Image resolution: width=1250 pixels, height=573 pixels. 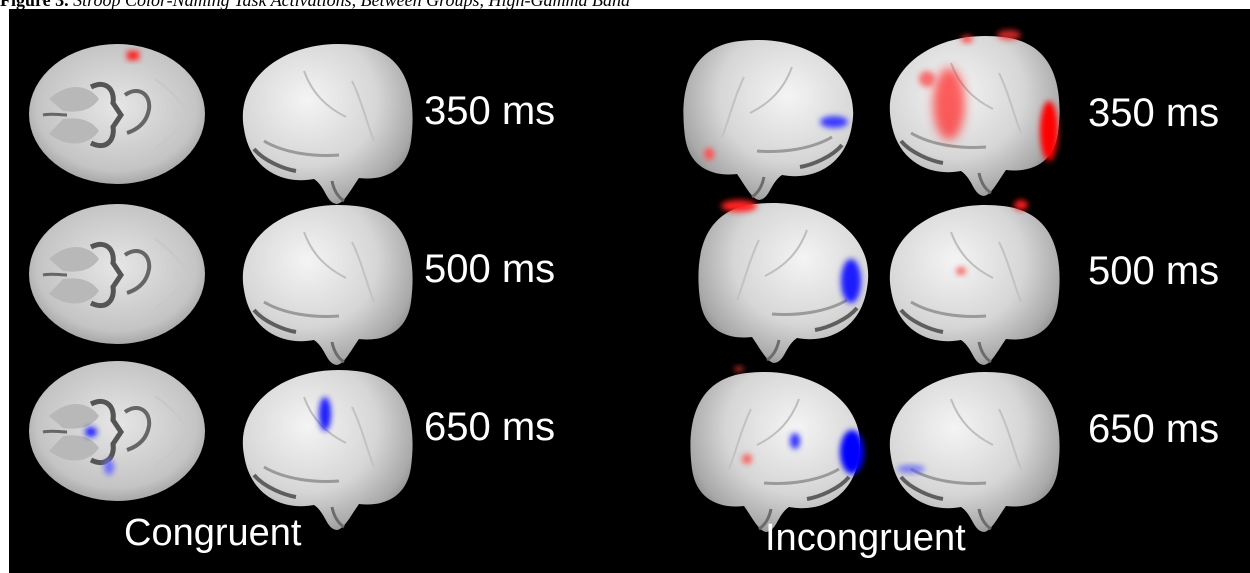 I want to click on congruent-500-ventral-brain, so click(x=117, y=274).